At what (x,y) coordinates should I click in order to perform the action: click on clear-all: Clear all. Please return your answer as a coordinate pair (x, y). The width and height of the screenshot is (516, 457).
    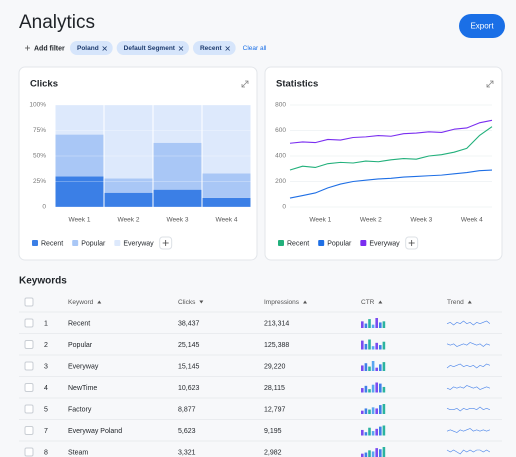
    Looking at the image, I should click on (255, 48).